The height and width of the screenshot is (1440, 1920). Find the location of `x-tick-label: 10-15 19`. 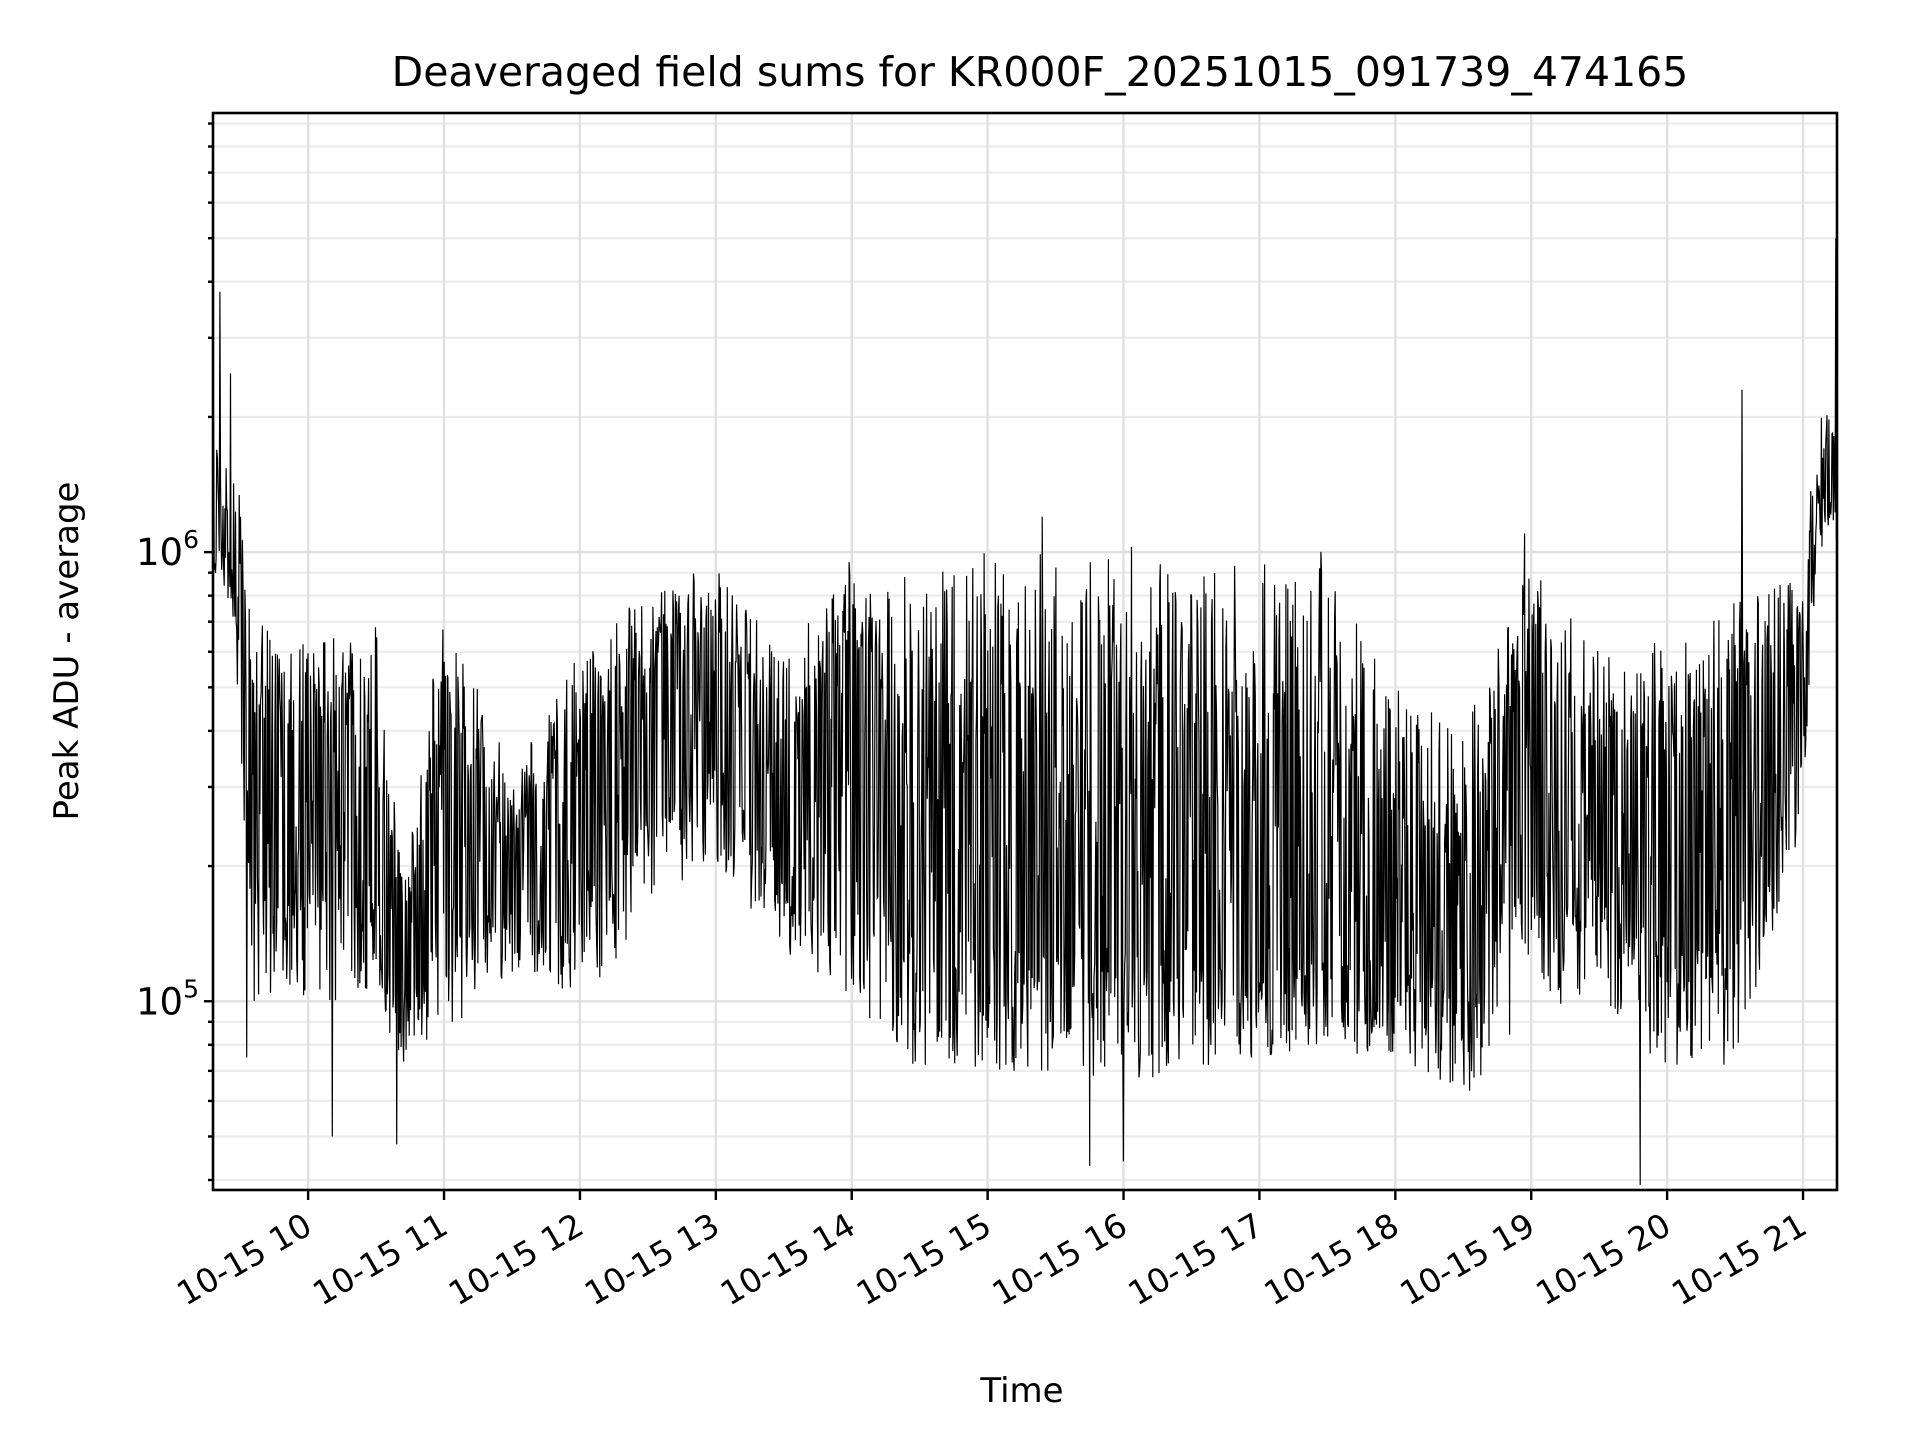

x-tick-label: 10-15 19 is located at coordinates (1467, 1259).